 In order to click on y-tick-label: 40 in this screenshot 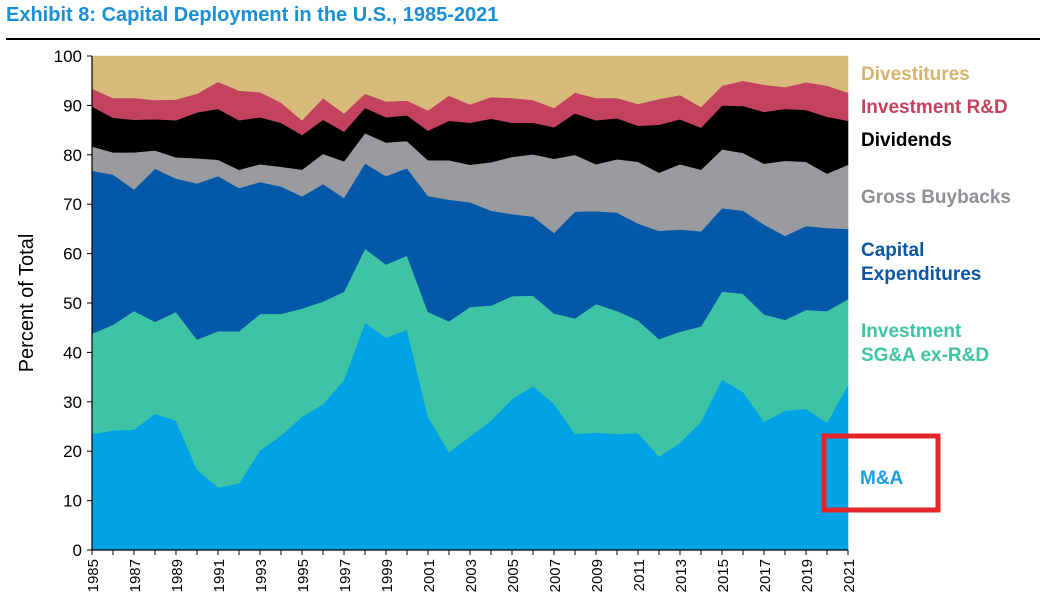, I will do `click(72, 352)`.